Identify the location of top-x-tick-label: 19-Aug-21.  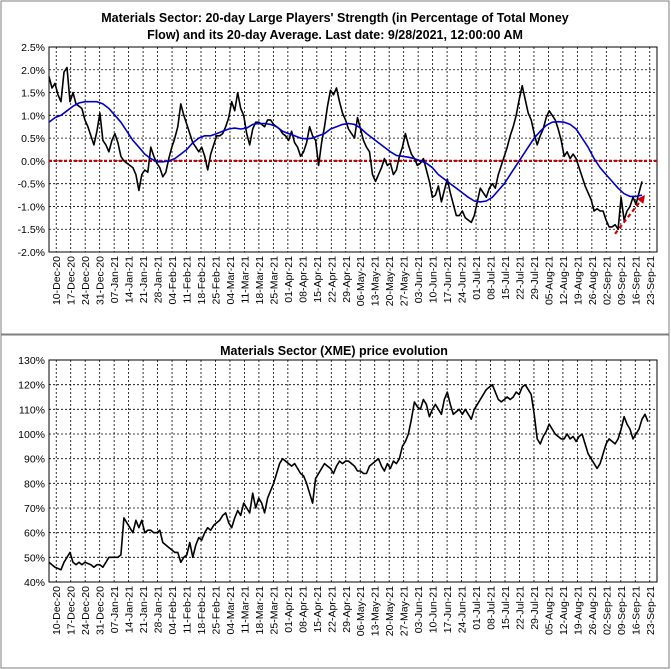
(578, 280).